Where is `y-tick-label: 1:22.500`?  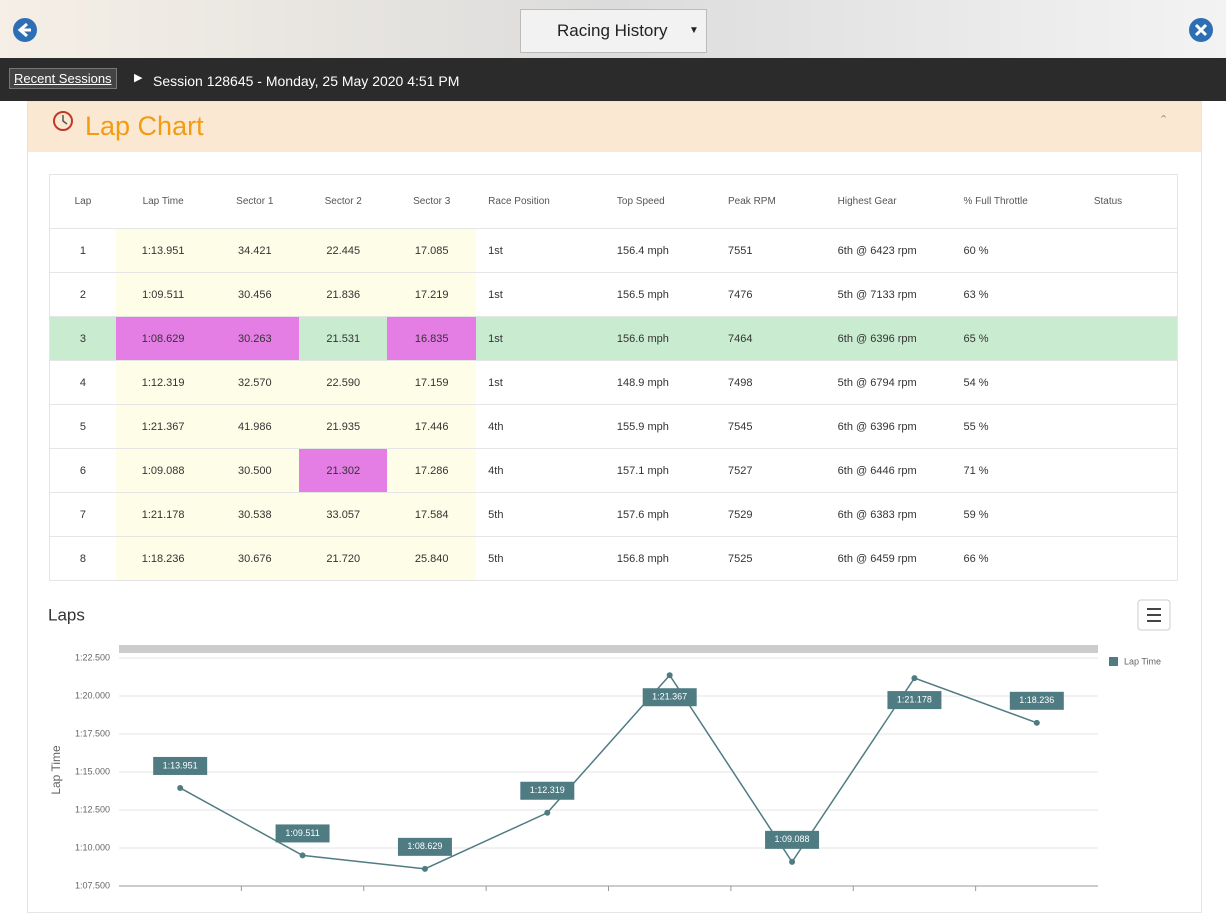
y-tick-label: 1:22.500 is located at coordinates (92, 657).